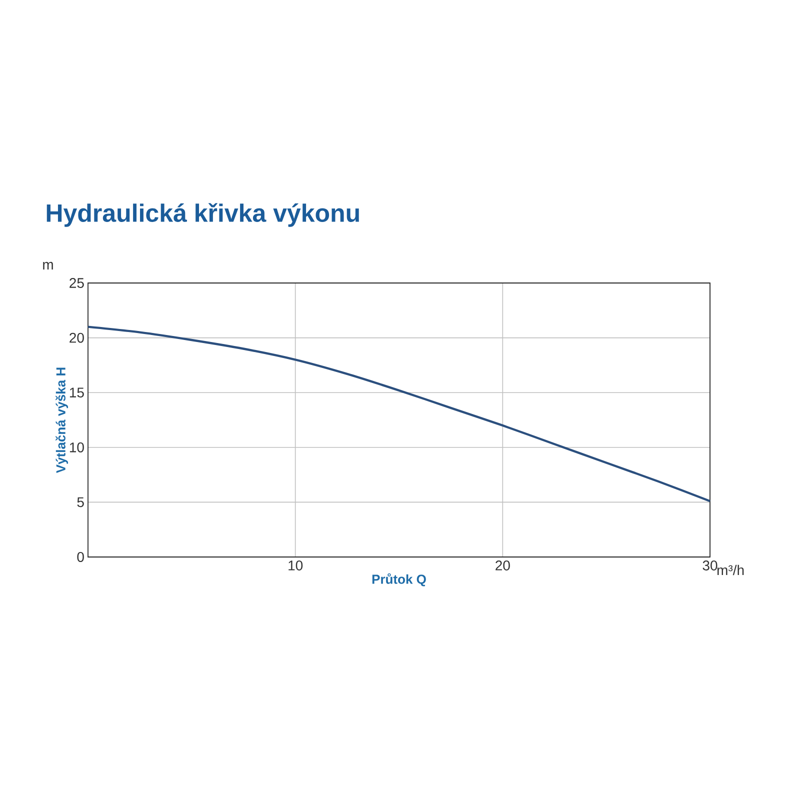  I want to click on y-tick-label: 5, so click(80, 502).